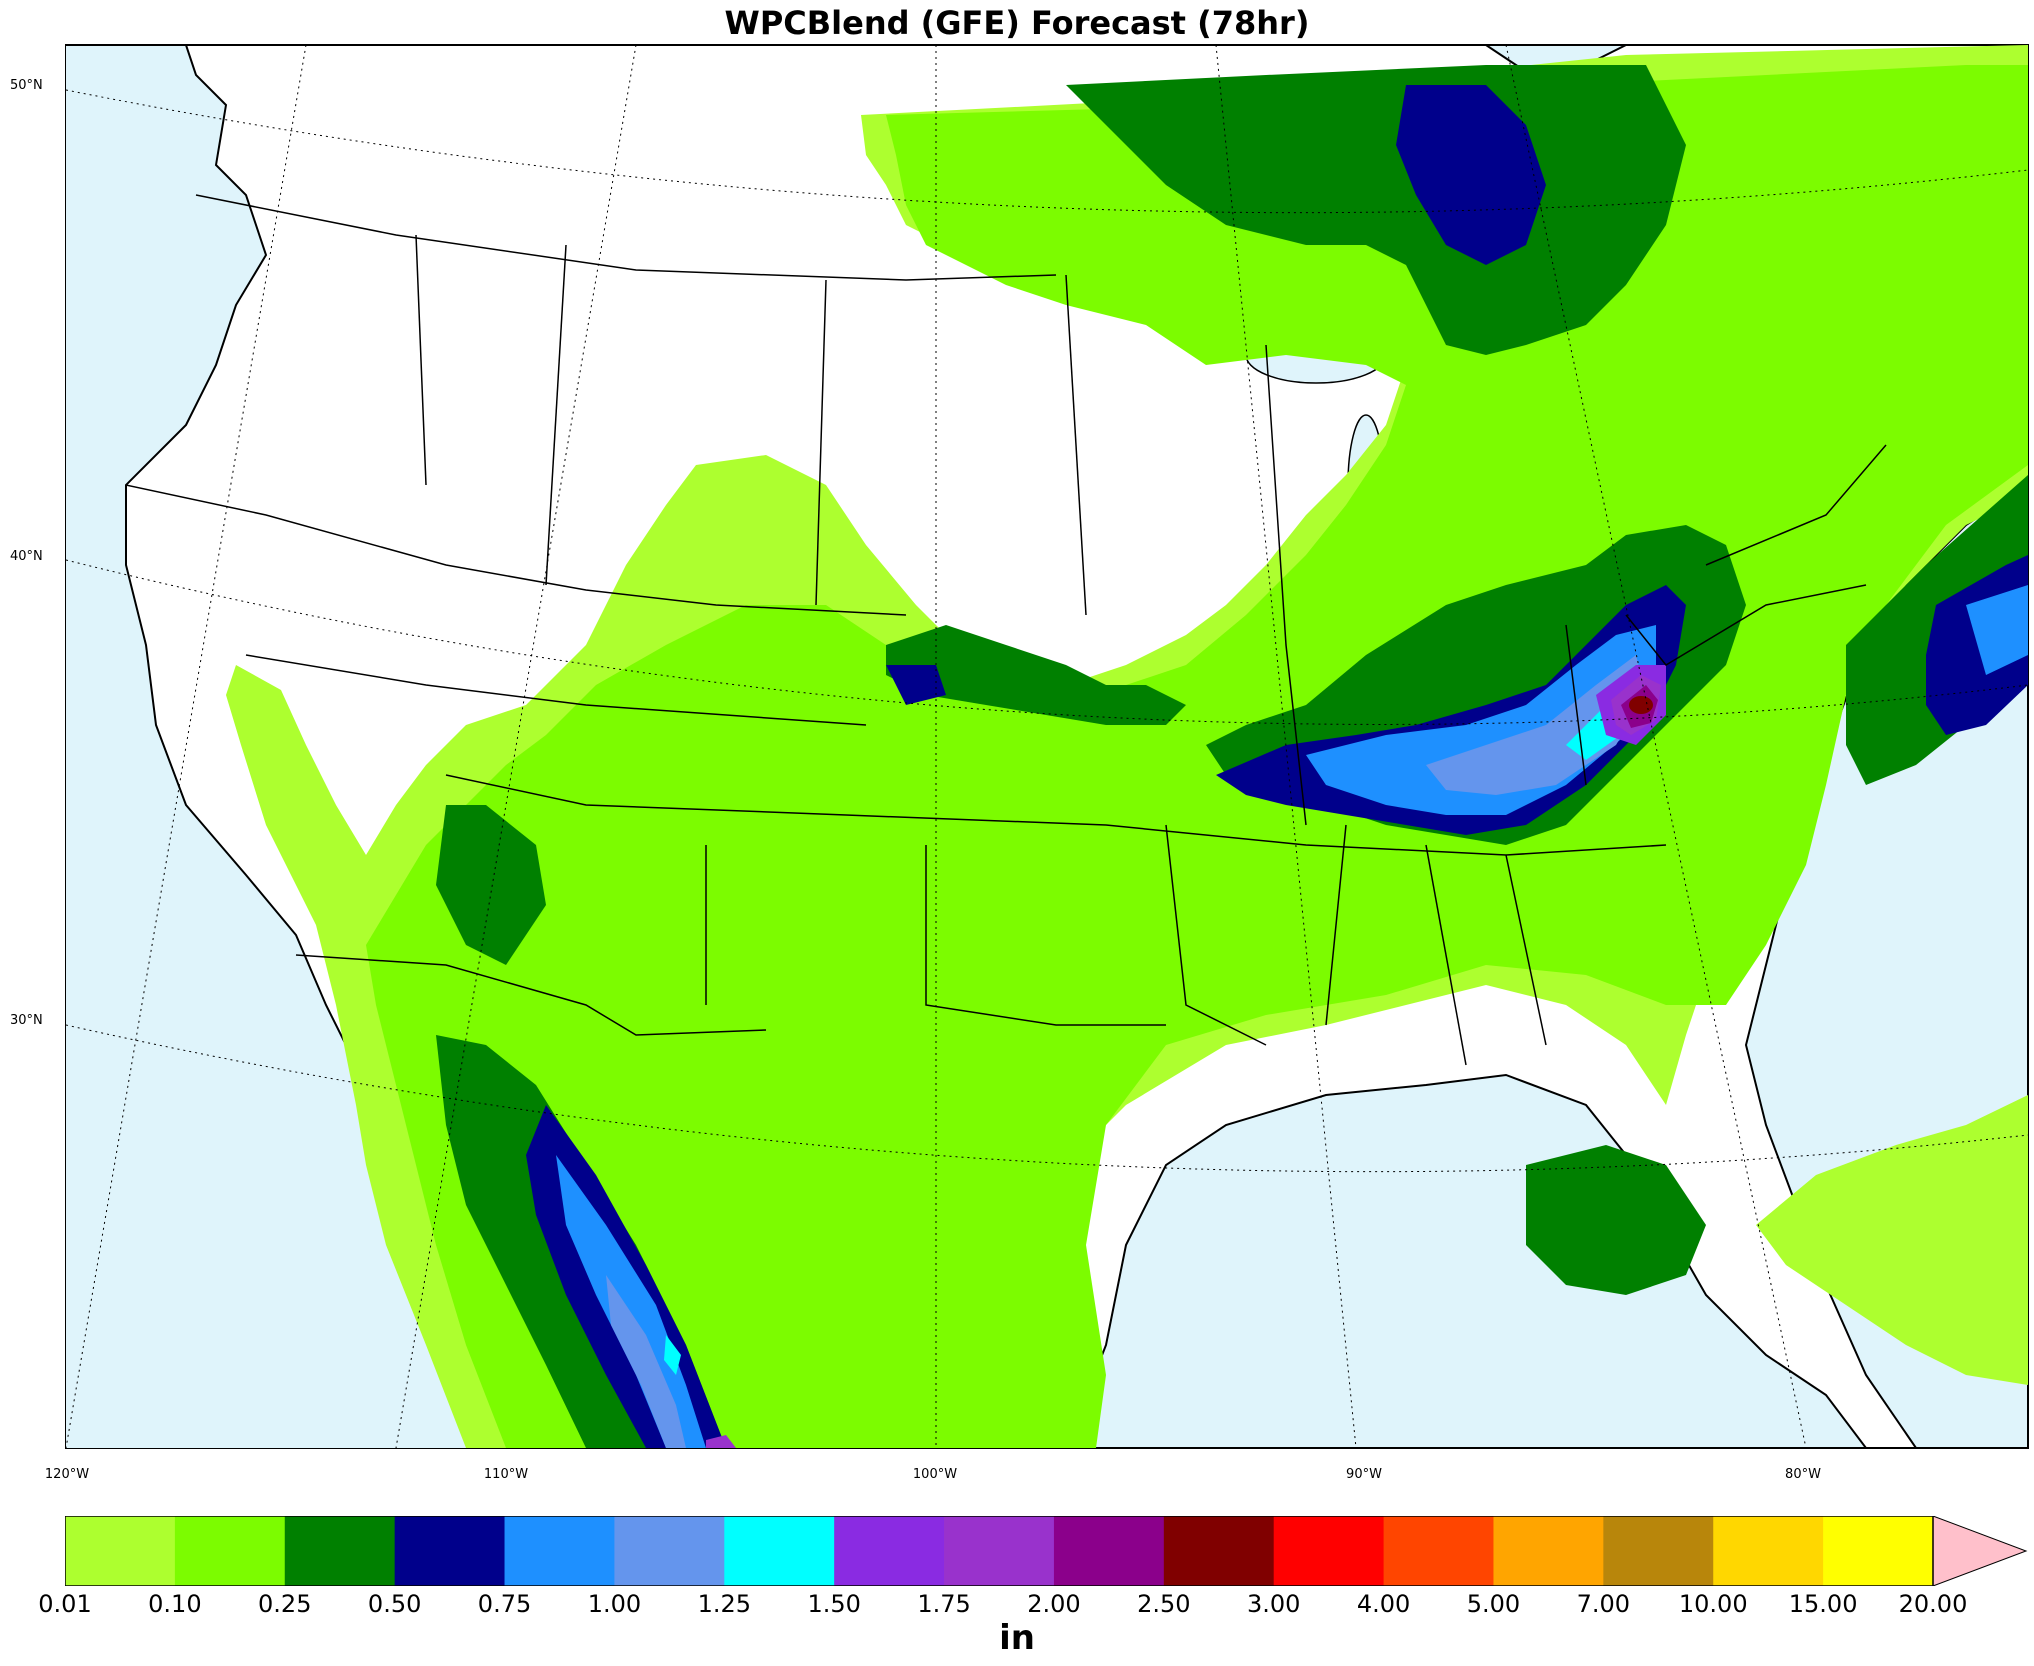 The width and height of the screenshot is (2034, 1666). I want to click on colorbar-tick-label: 4.00, so click(1383, 1604).